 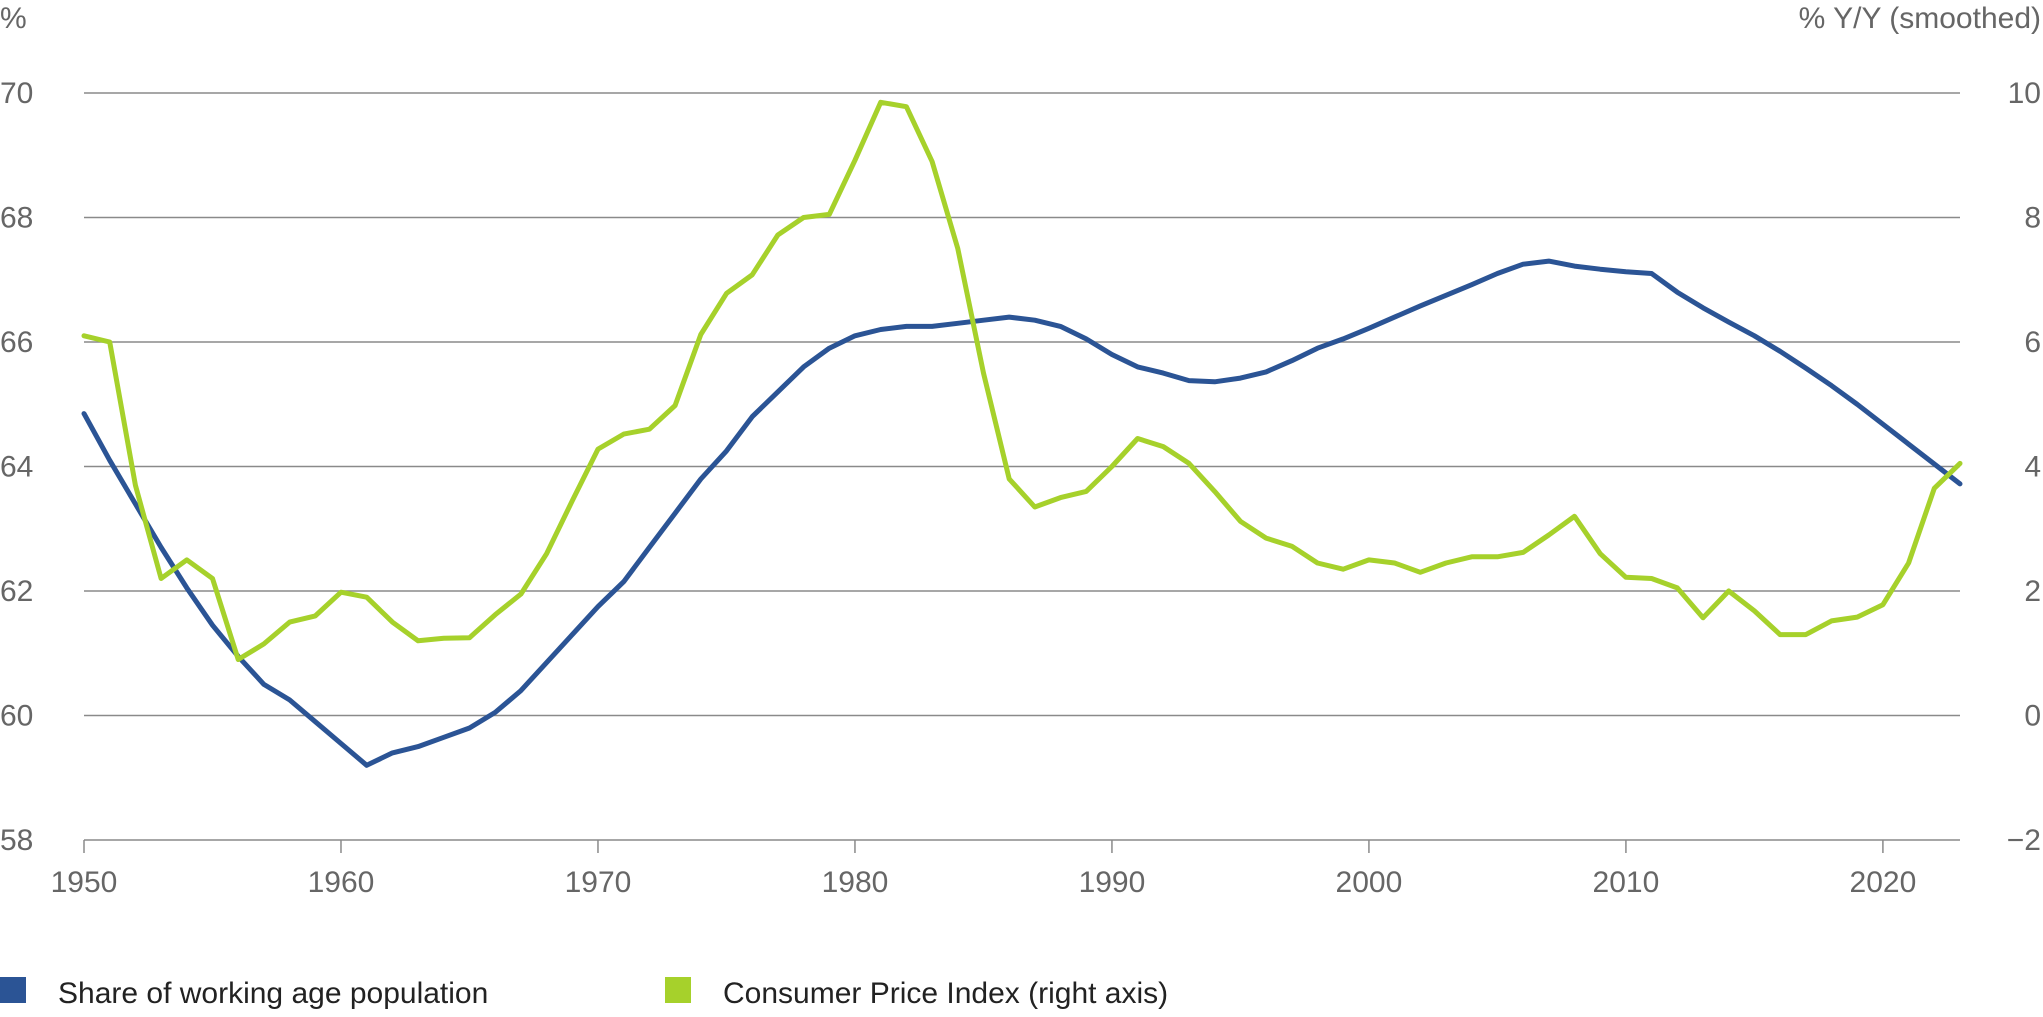 I want to click on left-tick-label: 62, so click(x=16, y=591).